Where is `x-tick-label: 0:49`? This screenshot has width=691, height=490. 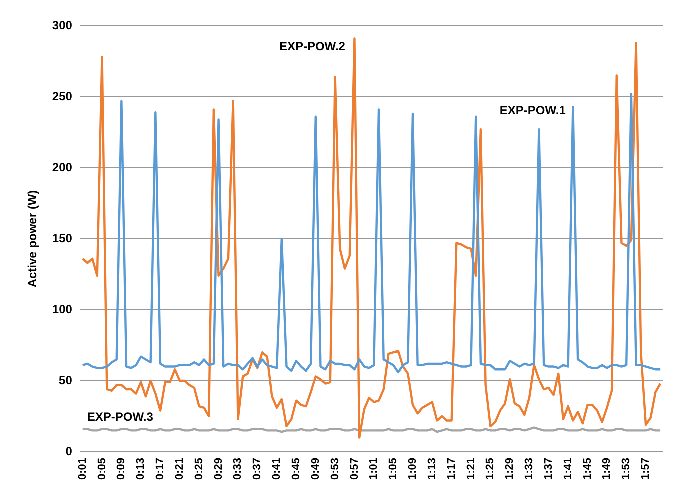 x-tick-label: 0:49 is located at coordinates (316, 469).